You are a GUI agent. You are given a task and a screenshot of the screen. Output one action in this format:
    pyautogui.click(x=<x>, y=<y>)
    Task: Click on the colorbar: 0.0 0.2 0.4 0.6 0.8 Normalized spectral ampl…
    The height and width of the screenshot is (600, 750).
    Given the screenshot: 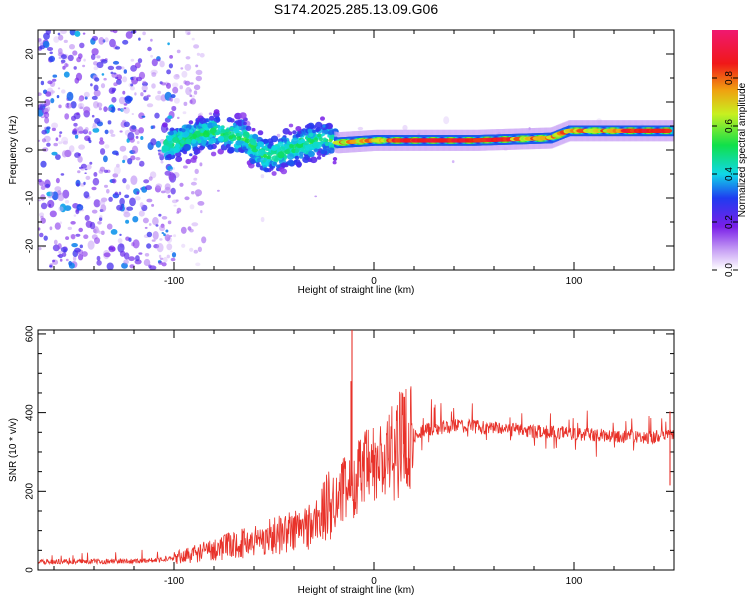 What is the action you would take?
    pyautogui.click(x=730, y=153)
    